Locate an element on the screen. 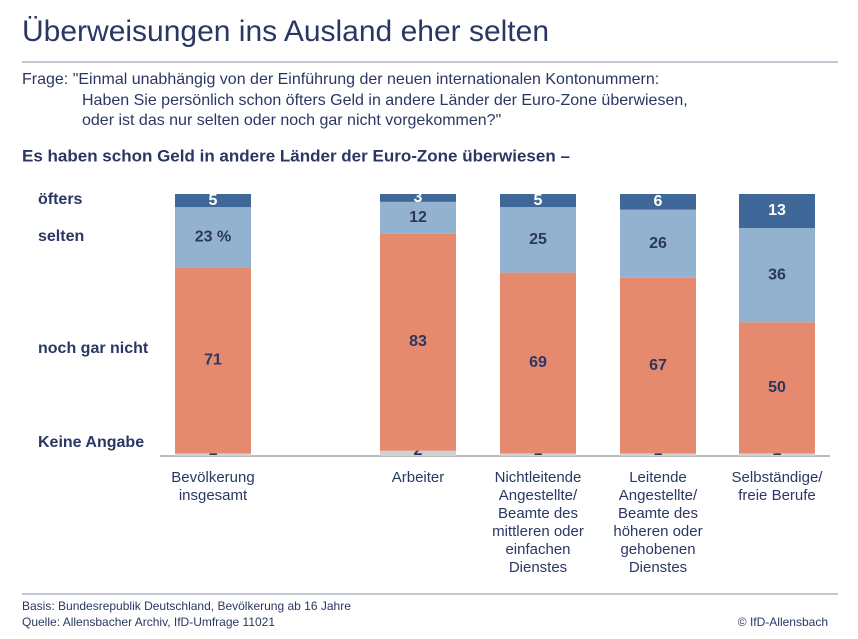 Image resolution: width=858 pixels, height=639 pixels. value-label: 13 is located at coordinates (777, 210).